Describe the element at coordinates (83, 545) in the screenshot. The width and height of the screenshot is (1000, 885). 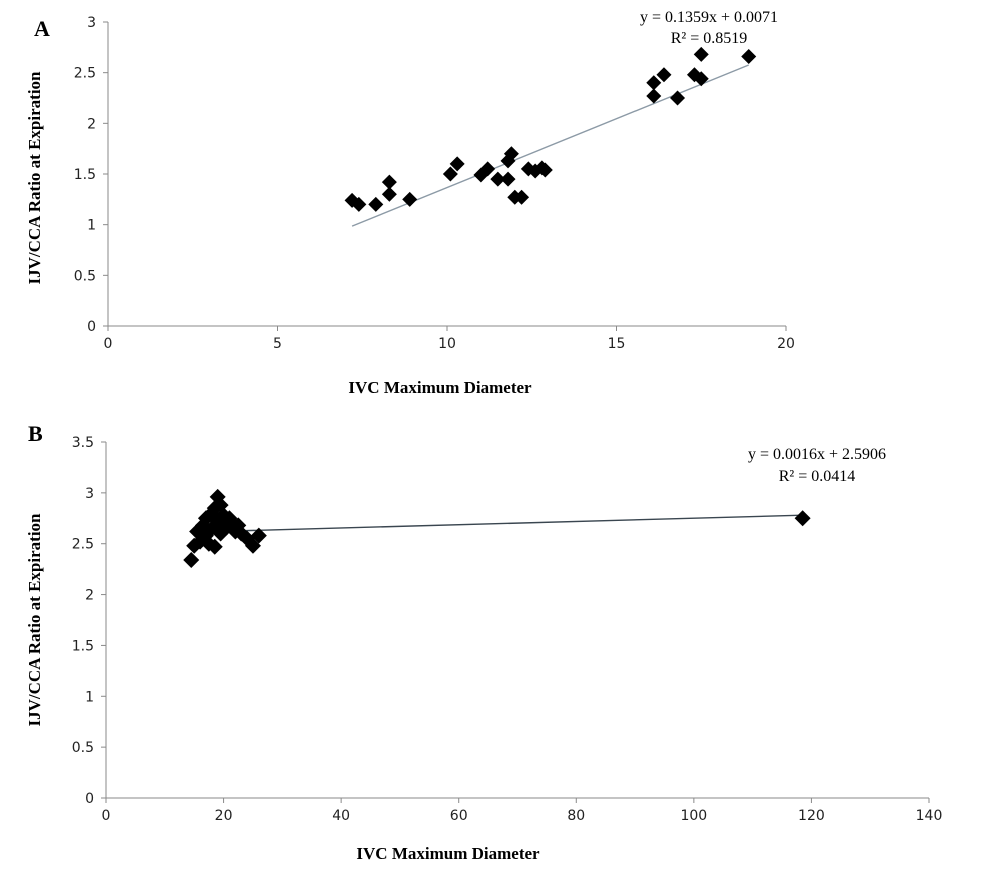
I see `panel-b-y-tick-label: 2.5` at that location.